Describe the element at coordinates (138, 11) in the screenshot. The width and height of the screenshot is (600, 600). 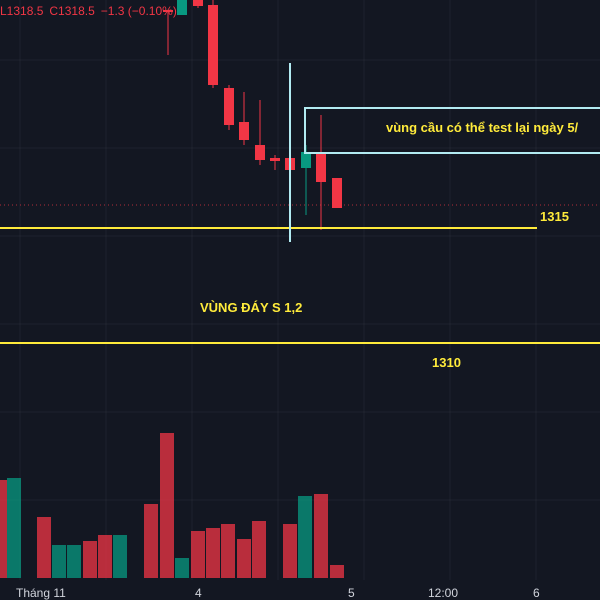
I see `ohlc-change: −1.3 (−0.10%)` at that location.